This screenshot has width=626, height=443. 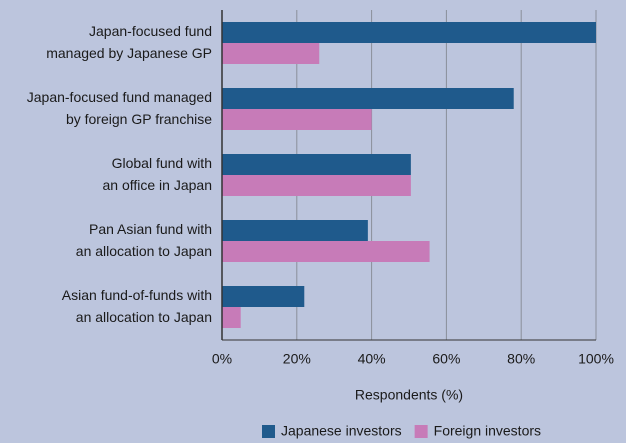 I want to click on x-tick-label: 80%, so click(x=521, y=359).